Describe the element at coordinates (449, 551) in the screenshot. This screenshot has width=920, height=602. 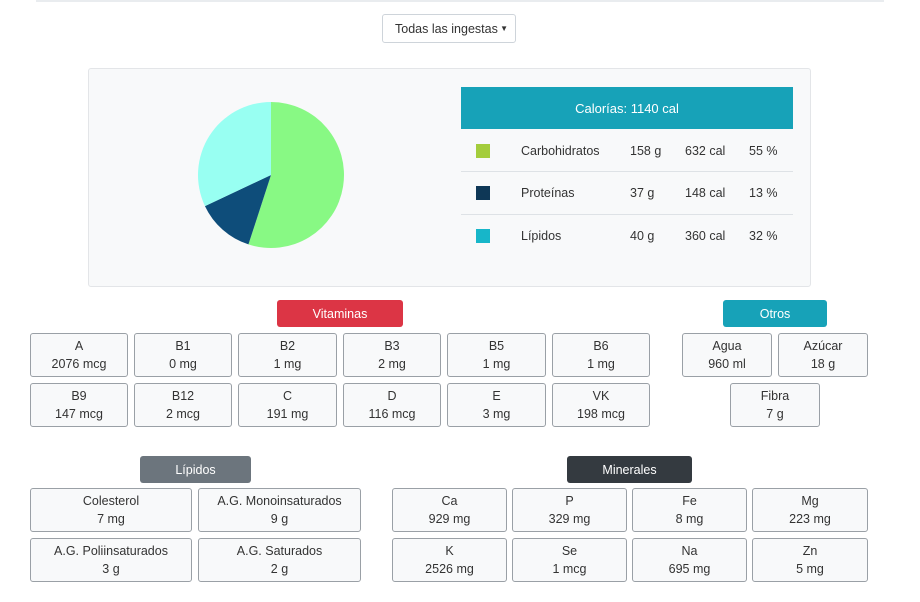
I see `nutrient-name: K` at that location.